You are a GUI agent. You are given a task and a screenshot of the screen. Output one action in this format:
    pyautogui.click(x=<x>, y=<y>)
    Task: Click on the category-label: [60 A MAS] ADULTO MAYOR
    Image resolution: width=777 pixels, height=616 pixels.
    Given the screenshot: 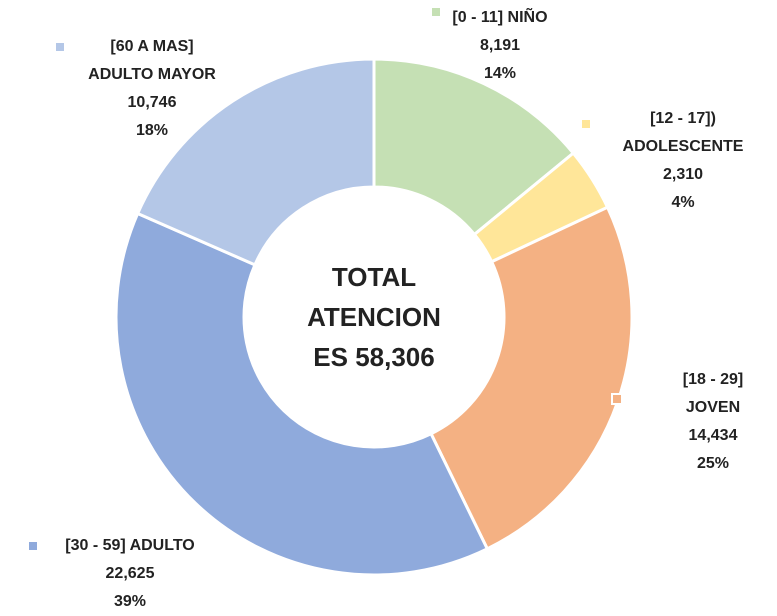 What is the action you would take?
    pyautogui.click(x=152, y=60)
    